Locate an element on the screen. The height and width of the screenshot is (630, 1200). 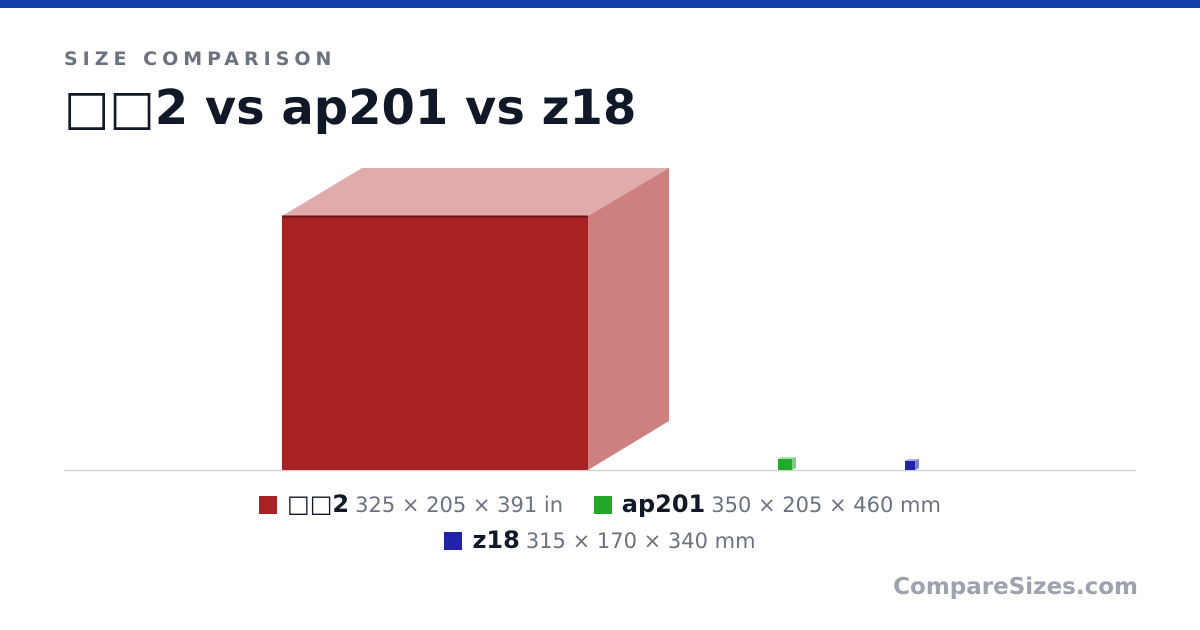
legend-row-2: z18 315 × 170 × 340 mm is located at coordinates (600, 540).